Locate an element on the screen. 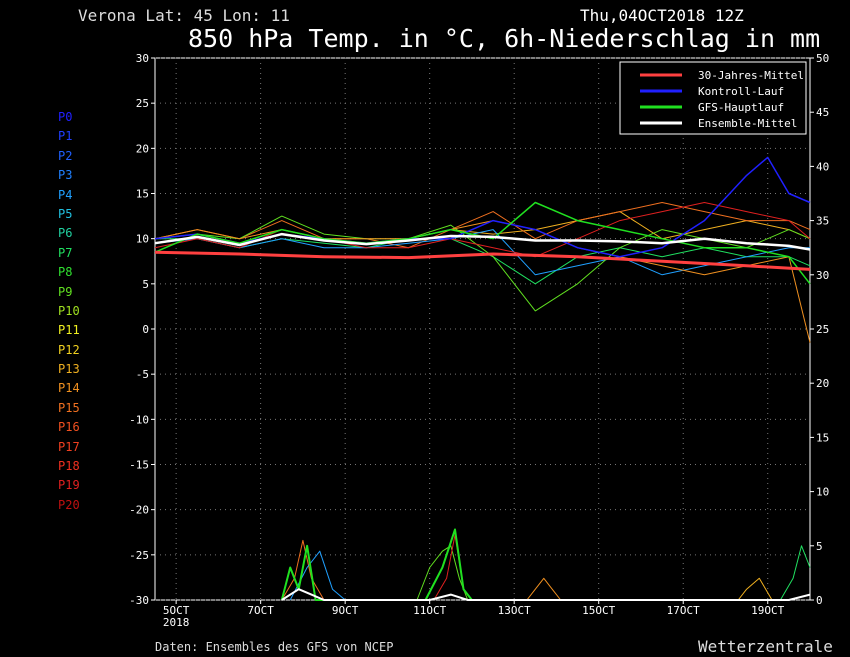  y-left-tick-label: 25 is located at coordinates (142, 103).